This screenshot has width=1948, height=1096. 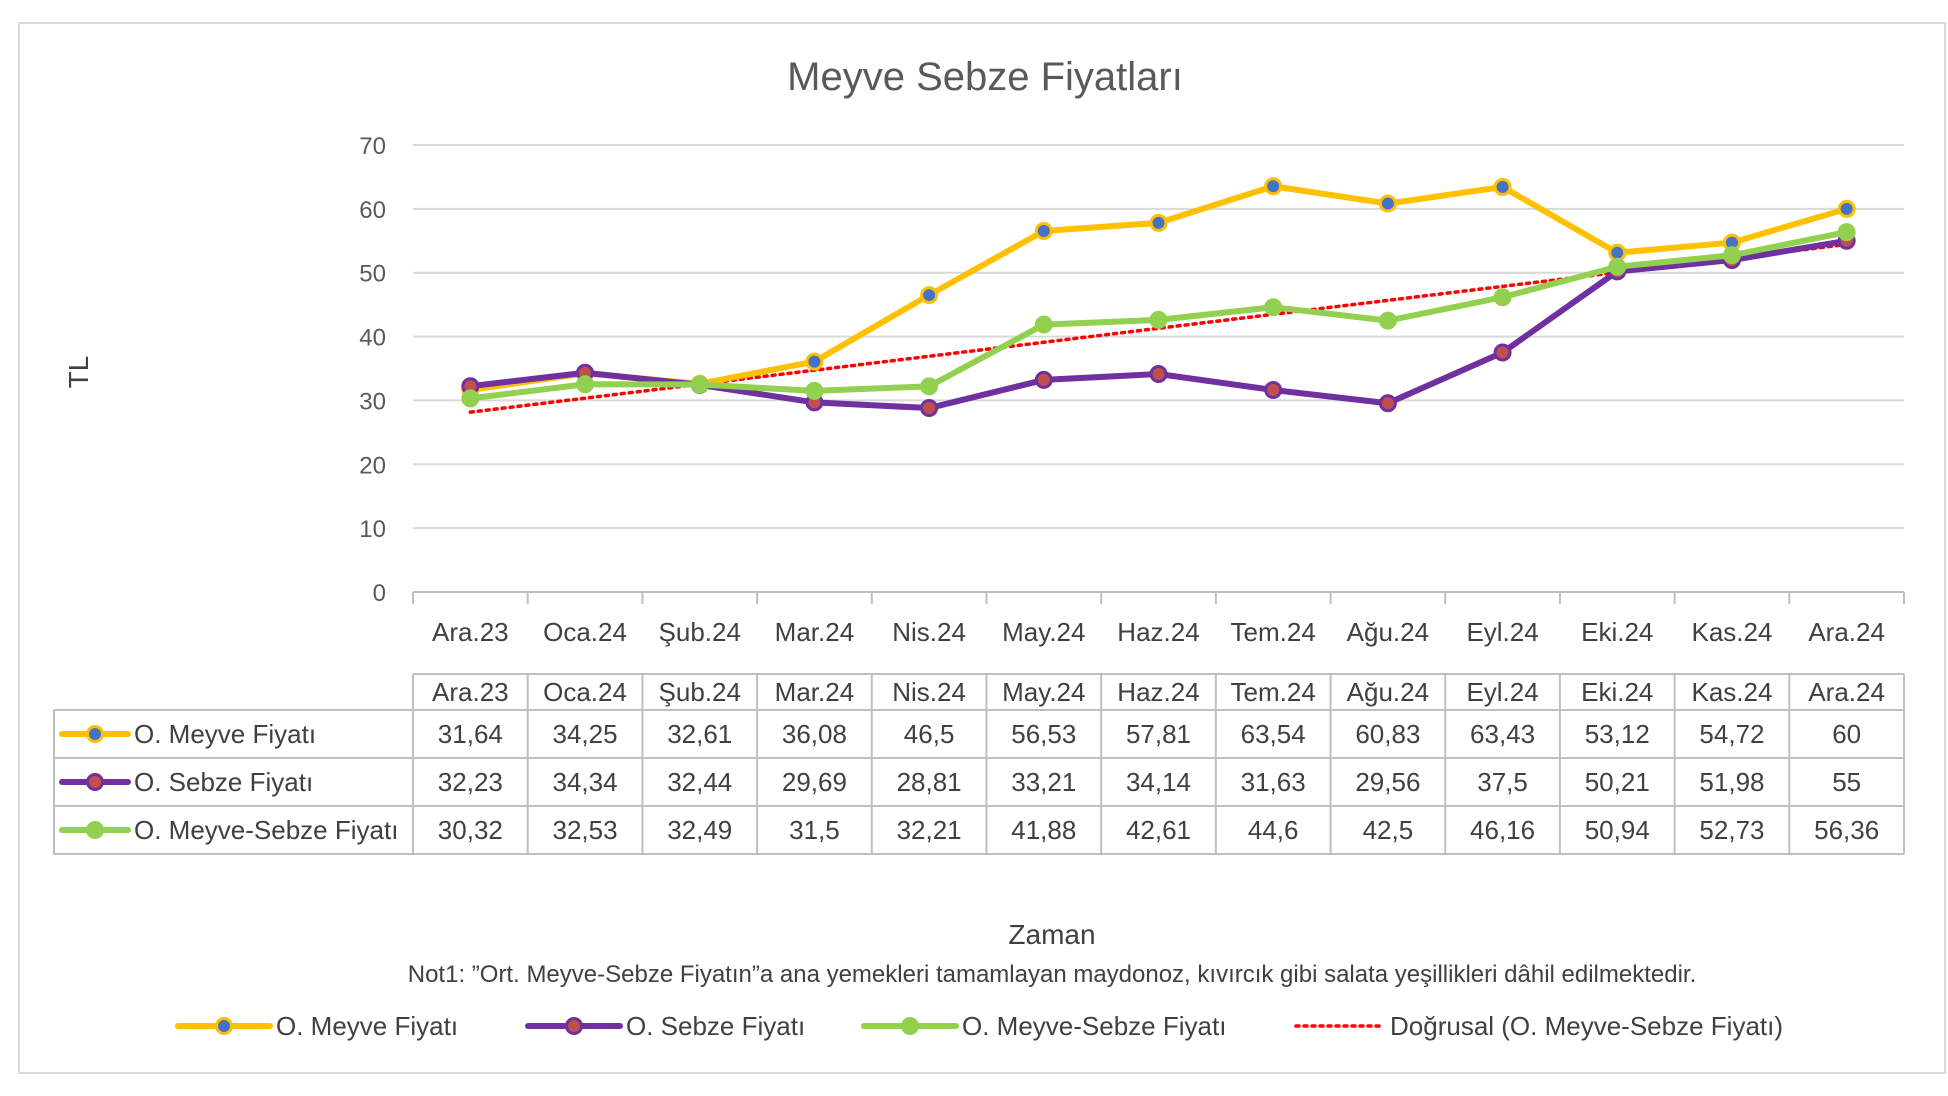 What do you see at coordinates (929, 734) in the screenshot?
I see `table-cell: 46,5` at bounding box center [929, 734].